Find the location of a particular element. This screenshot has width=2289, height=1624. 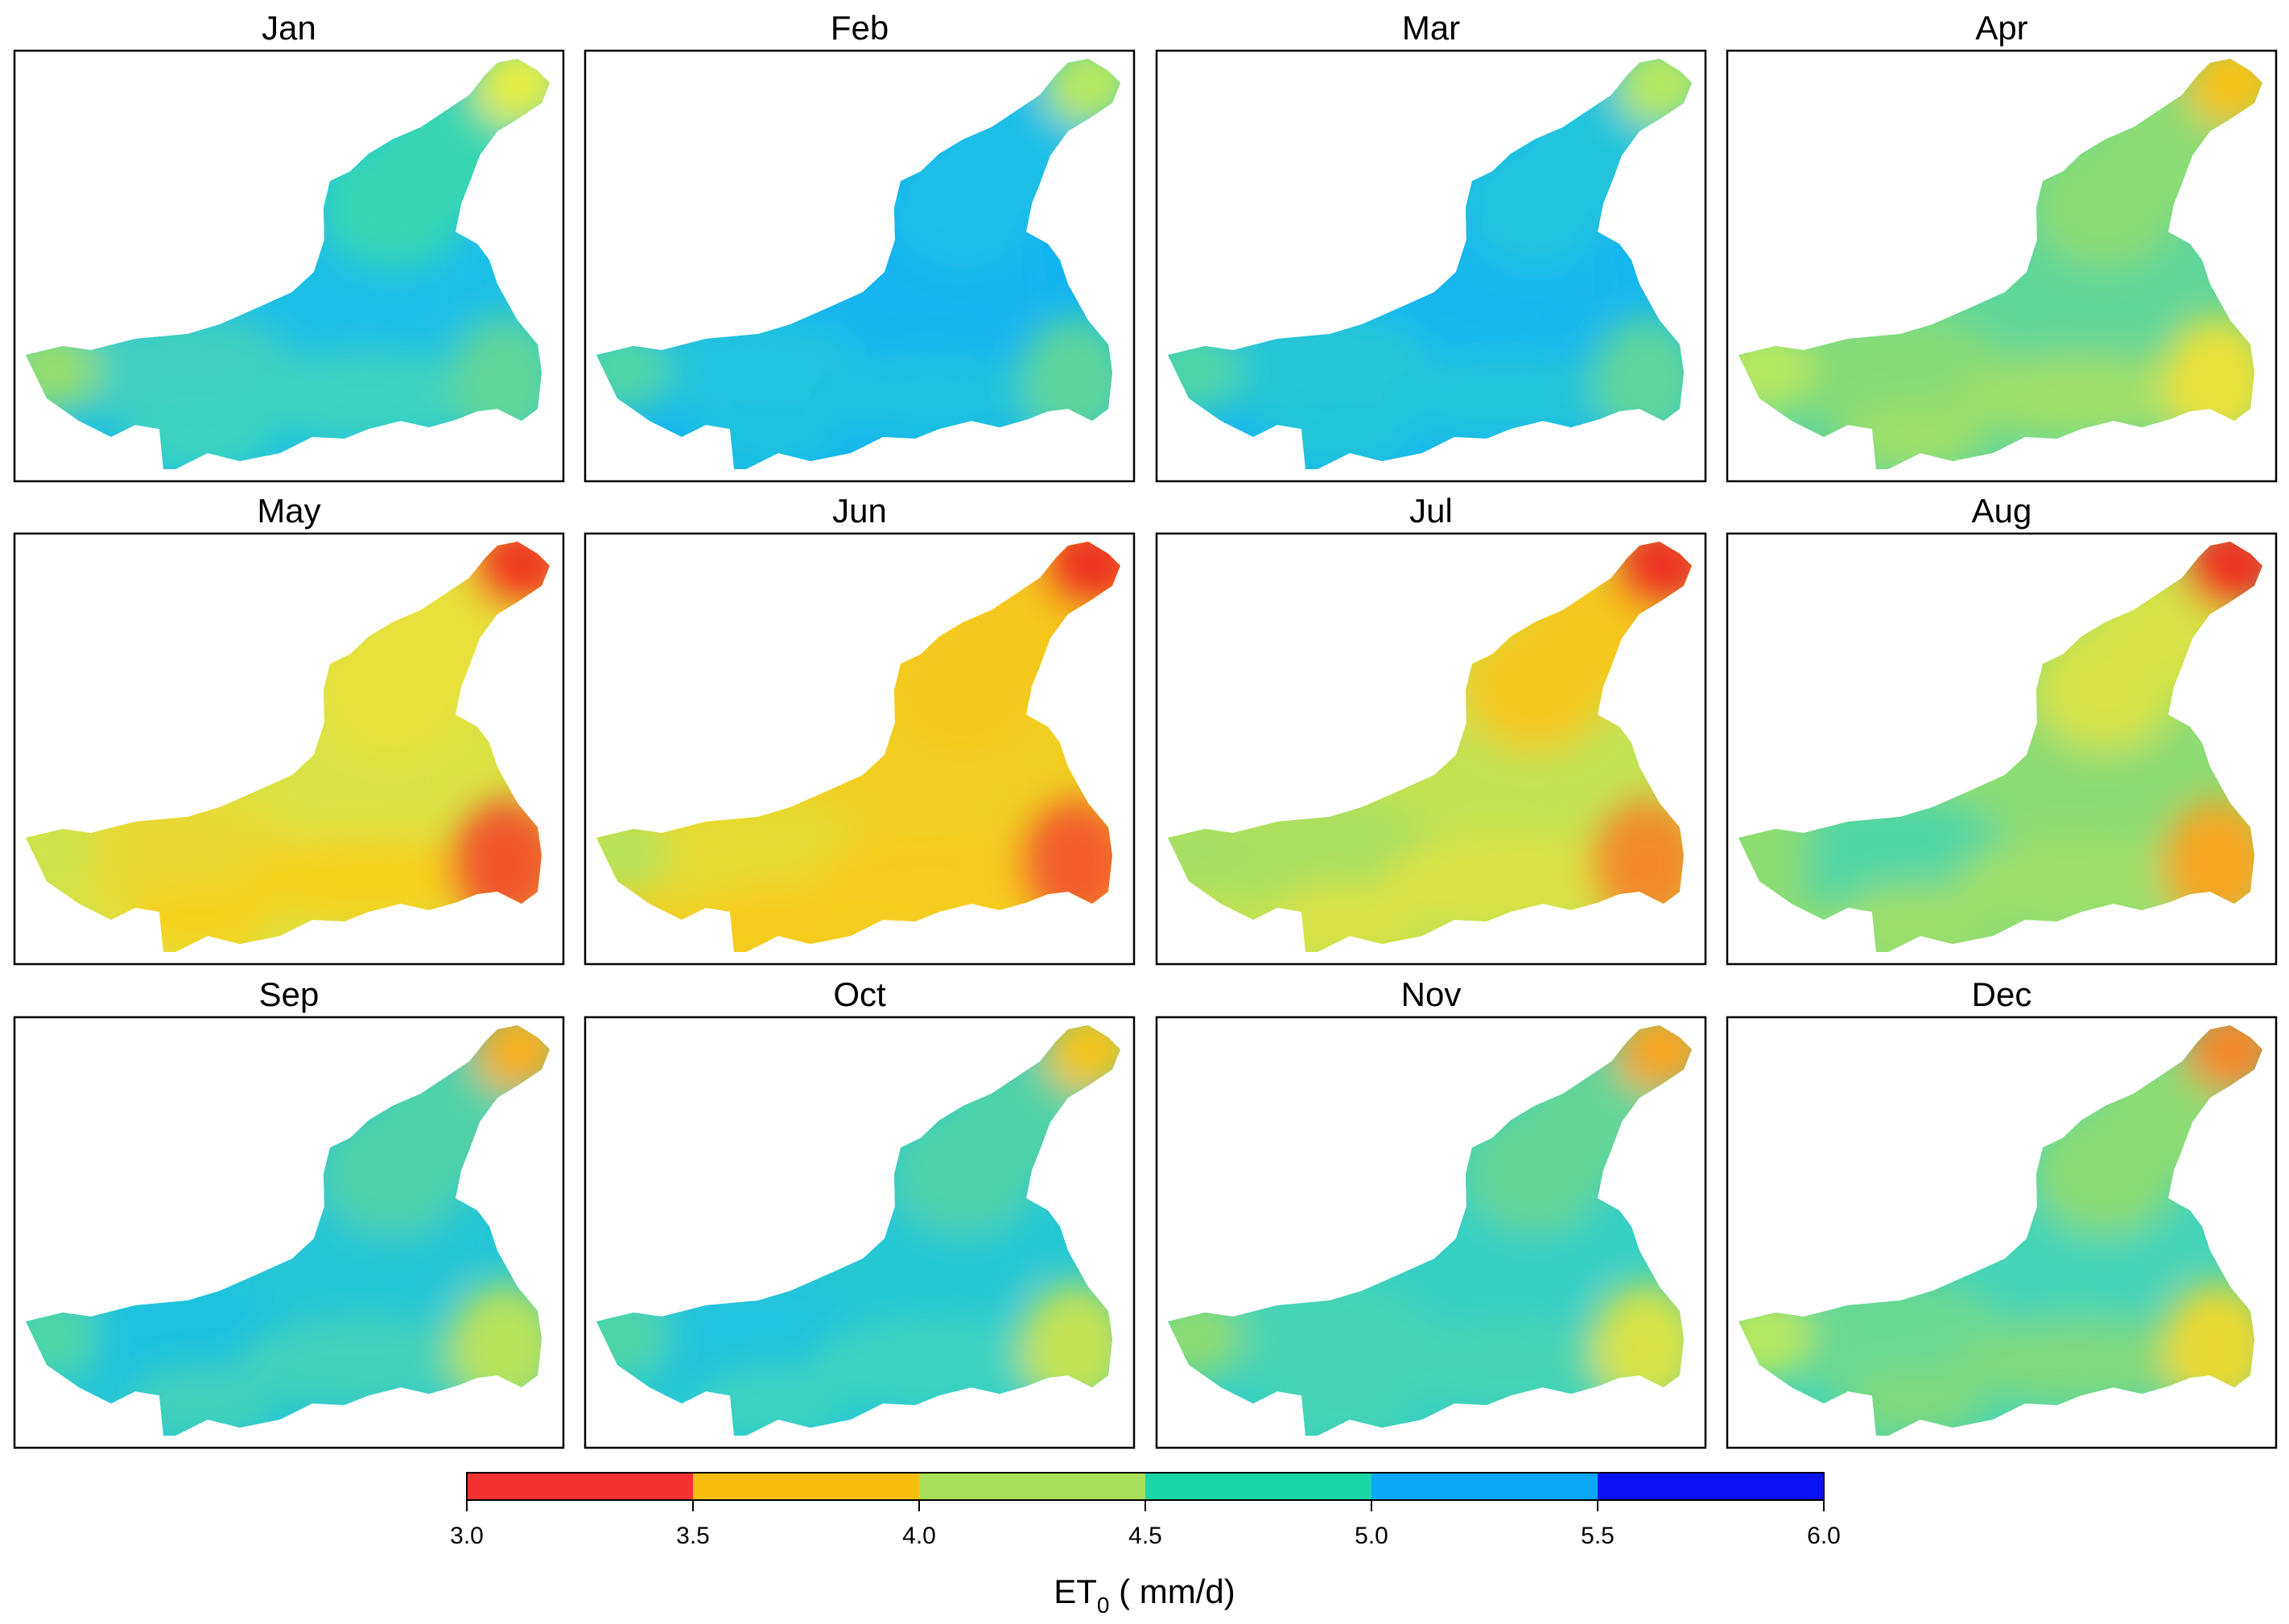

region-se-lobe-aug is located at coordinates (2212, 863).